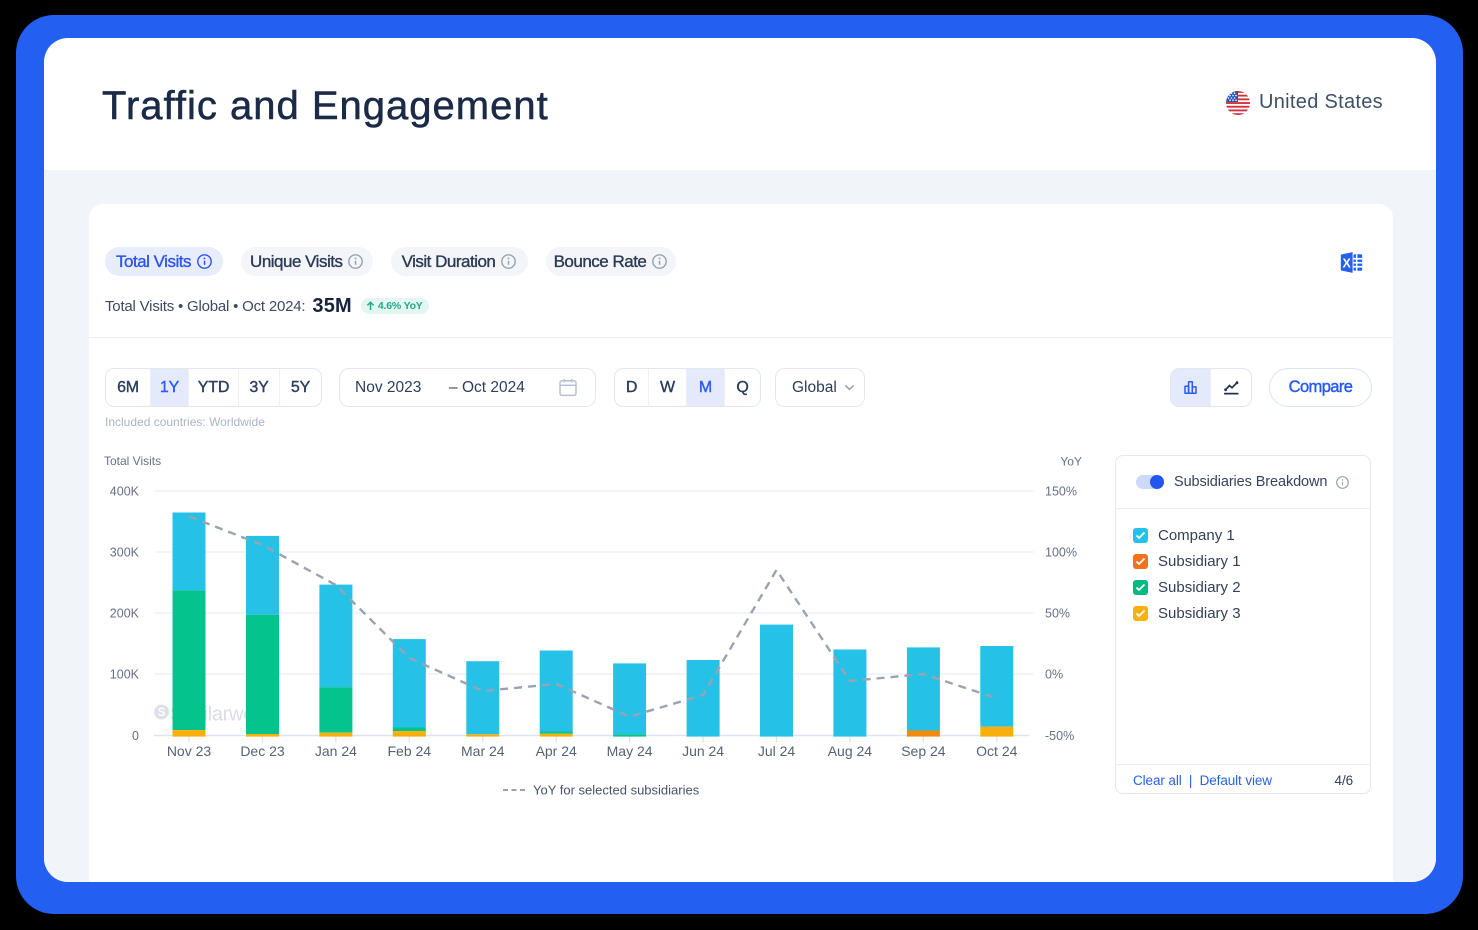  I want to click on svg-text: Nov 23, so click(189, 751).